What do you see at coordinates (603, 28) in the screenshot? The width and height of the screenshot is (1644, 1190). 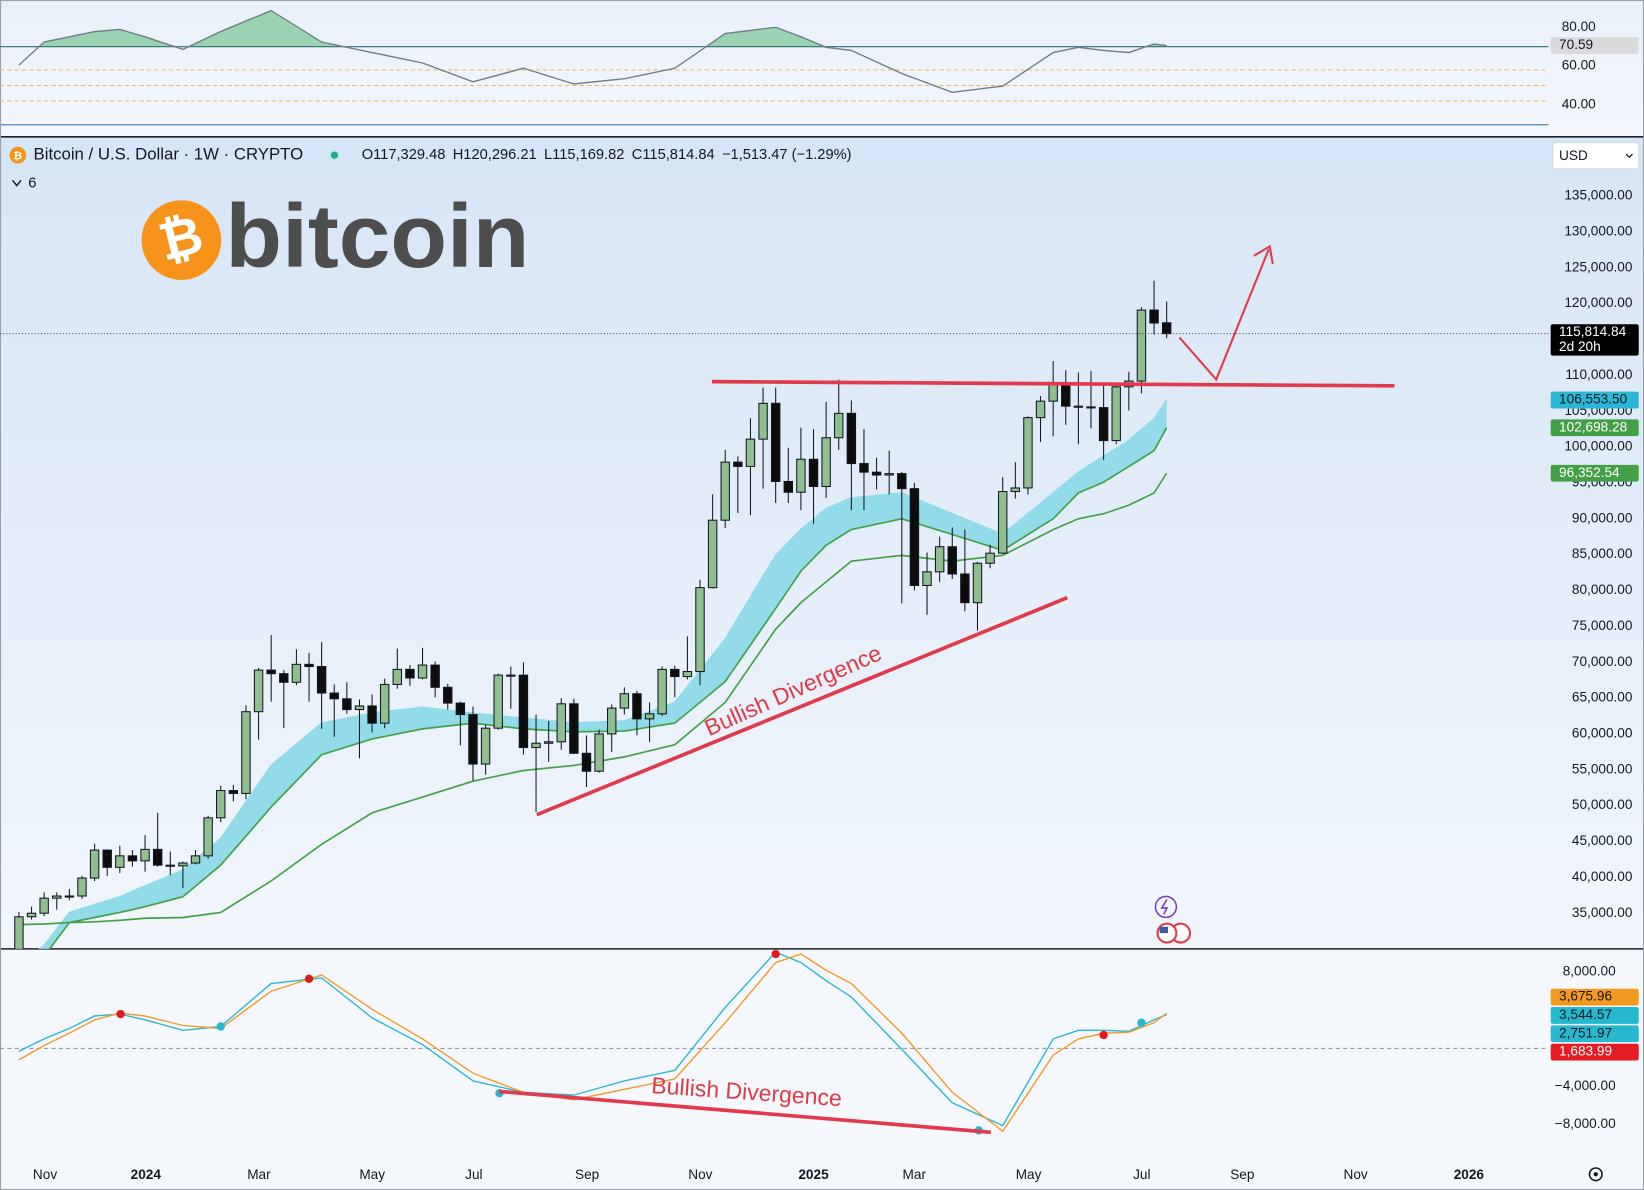 I see `overbought-fill` at bounding box center [603, 28].